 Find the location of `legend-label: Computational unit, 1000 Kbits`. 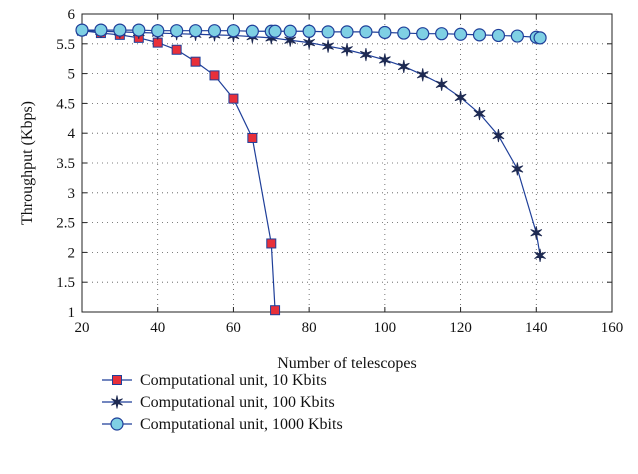

legend-label: Computational unit, 1000 Kbits is located at coordinates (241, 424).